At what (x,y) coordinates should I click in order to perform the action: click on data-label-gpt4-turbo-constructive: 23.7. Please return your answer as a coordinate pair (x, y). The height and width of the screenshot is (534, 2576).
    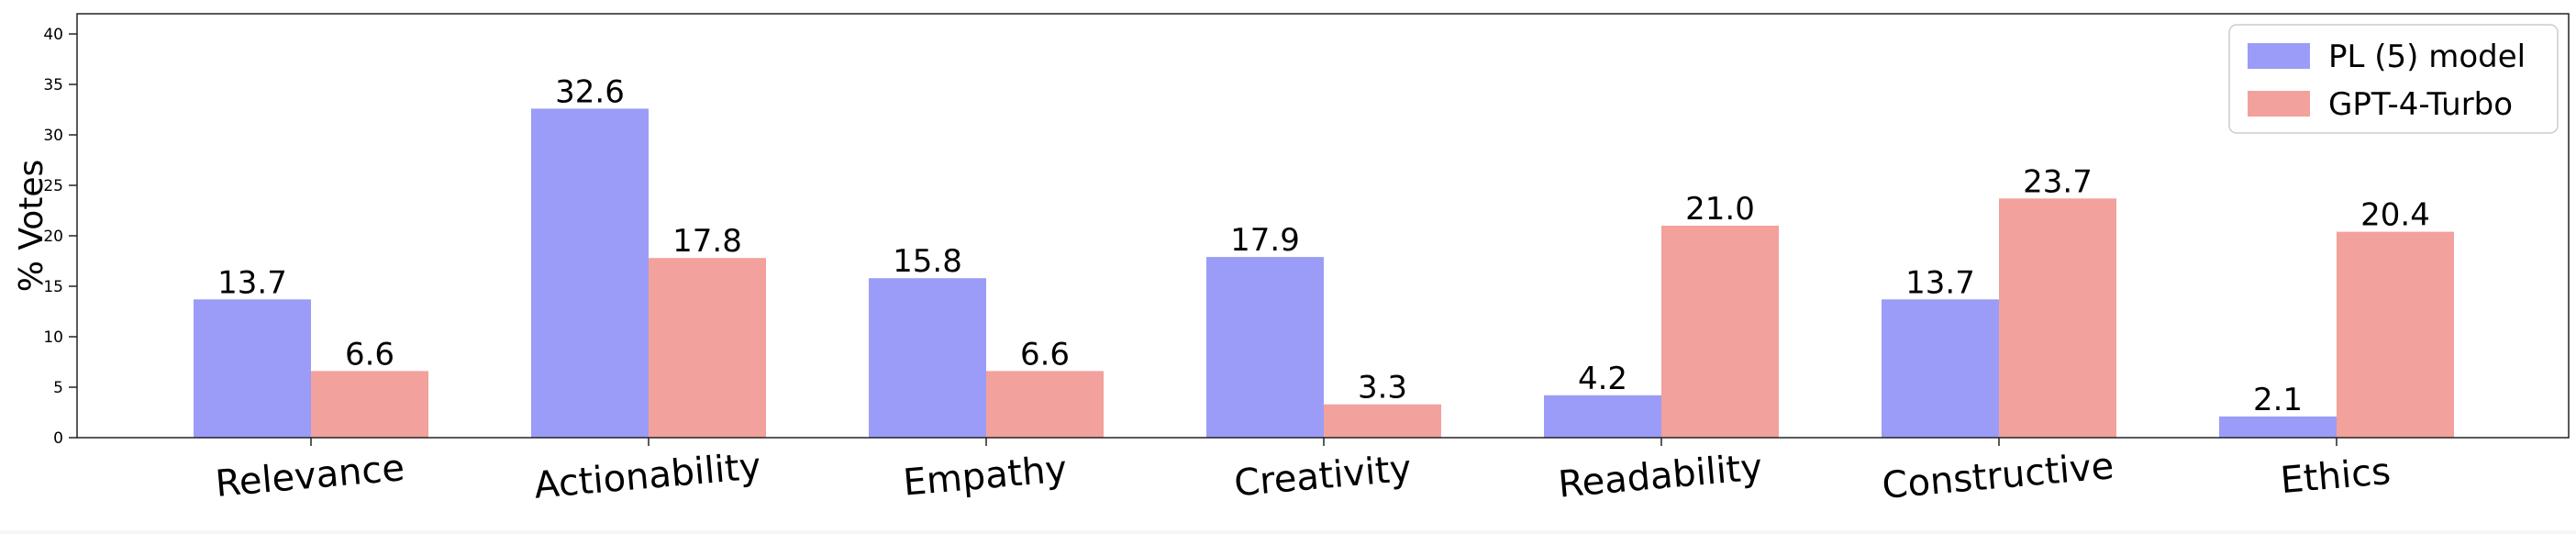
    Looking at the image, I should click on (2058, 181).